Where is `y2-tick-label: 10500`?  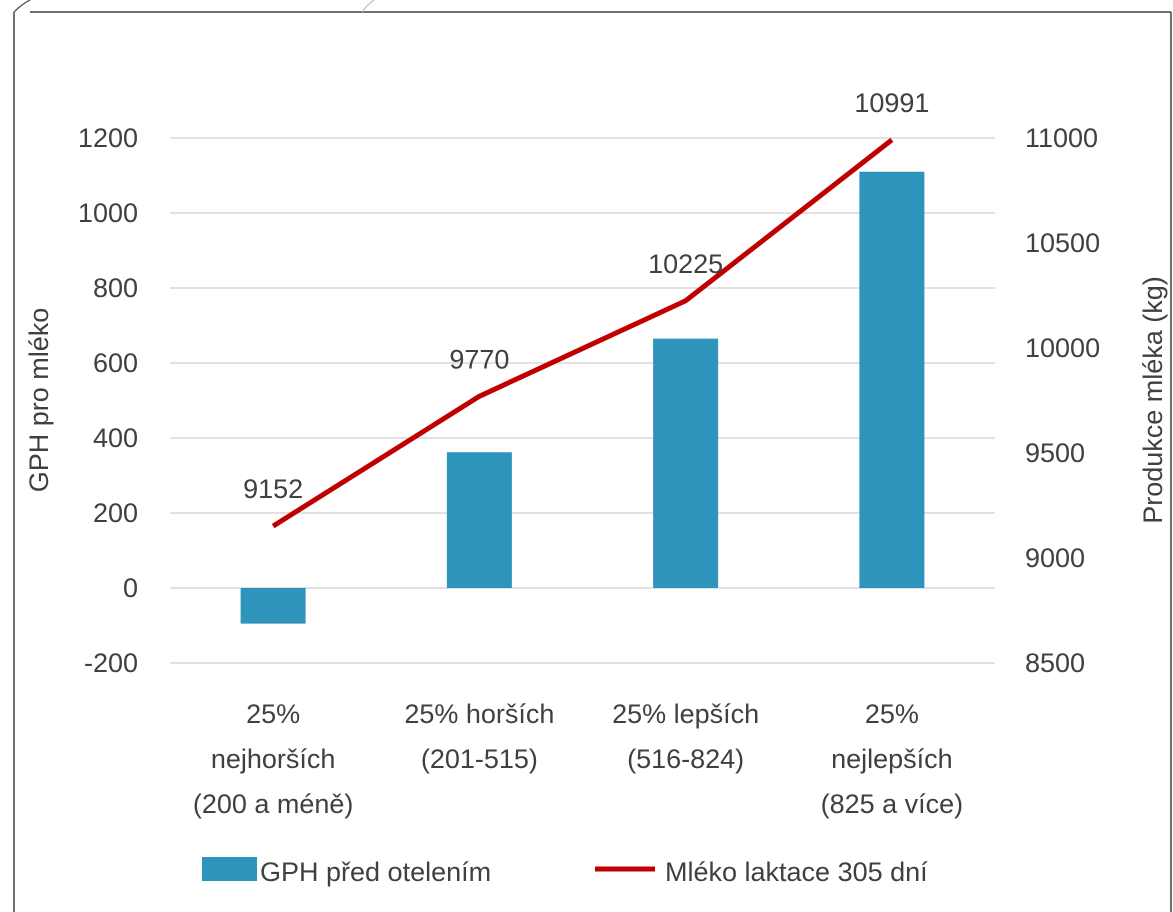 y2-tick-label: 10500 is located at coordinates (1062, 243).